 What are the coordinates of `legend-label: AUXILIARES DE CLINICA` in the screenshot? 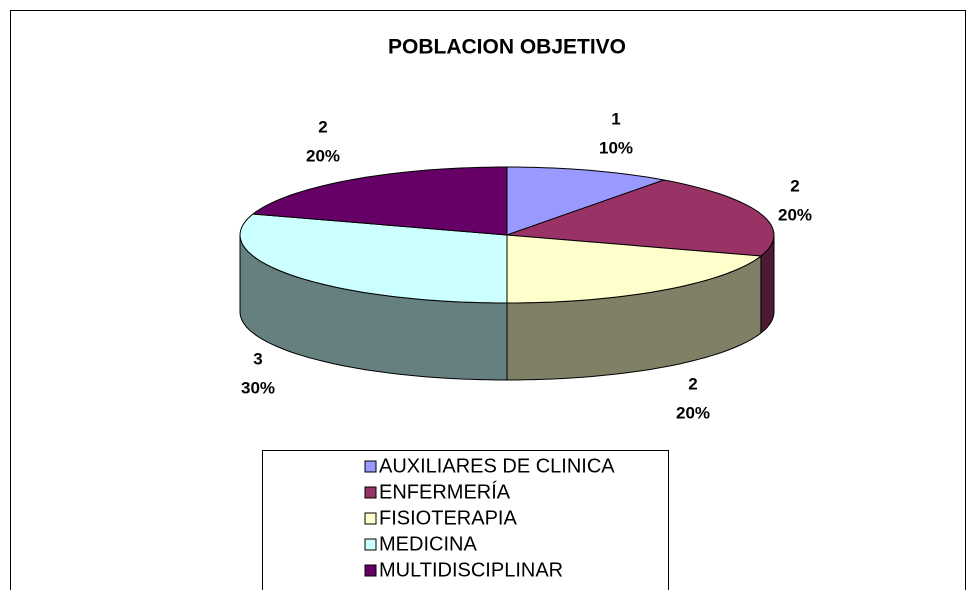 It's located at (497, 466).